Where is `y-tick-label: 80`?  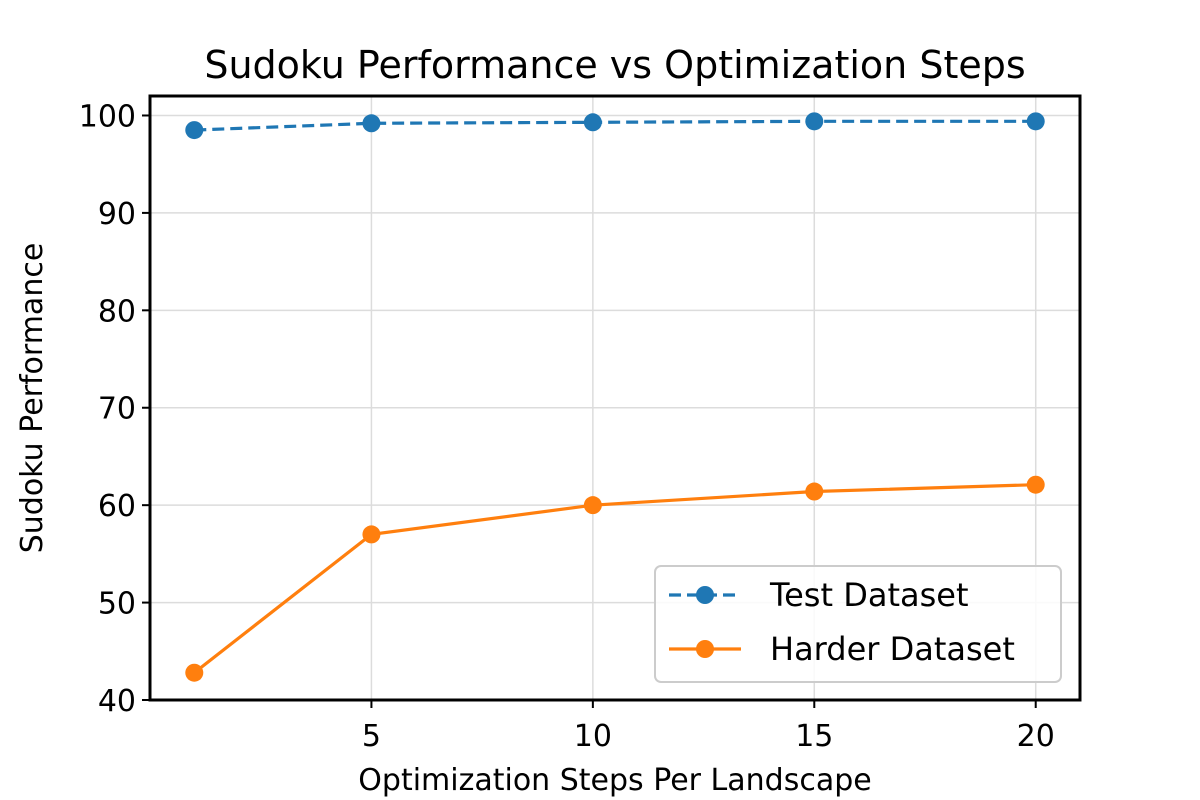 y-tick-label: 80 is located at coordinates (117, 311).